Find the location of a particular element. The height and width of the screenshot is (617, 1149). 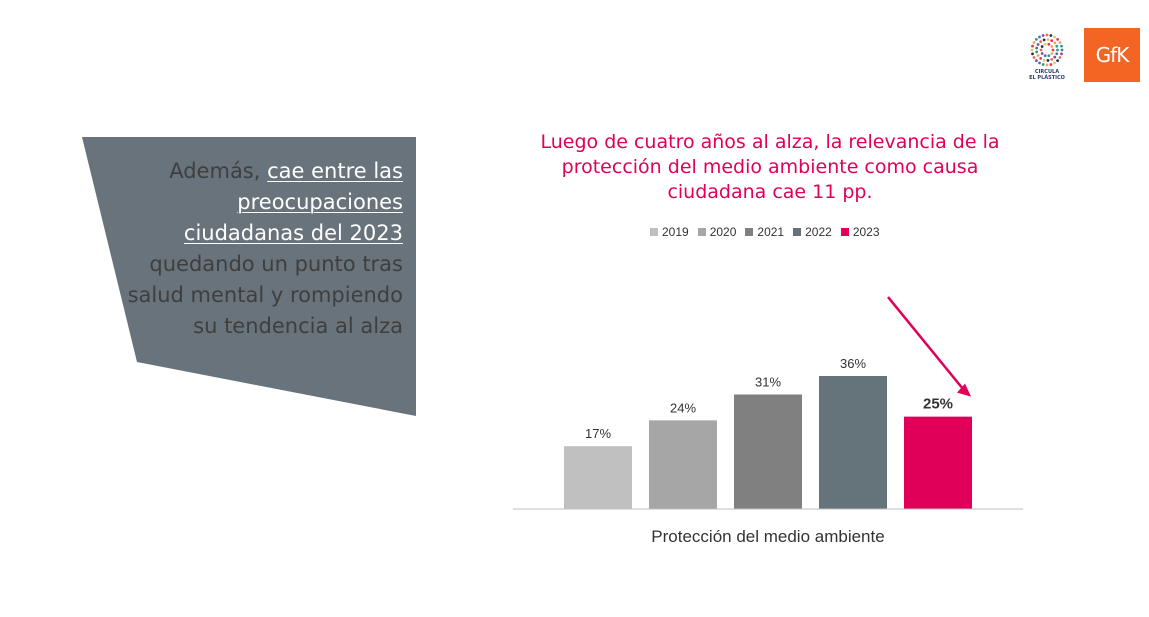

callout-intro: Además, is located at coordinates (218, 171).